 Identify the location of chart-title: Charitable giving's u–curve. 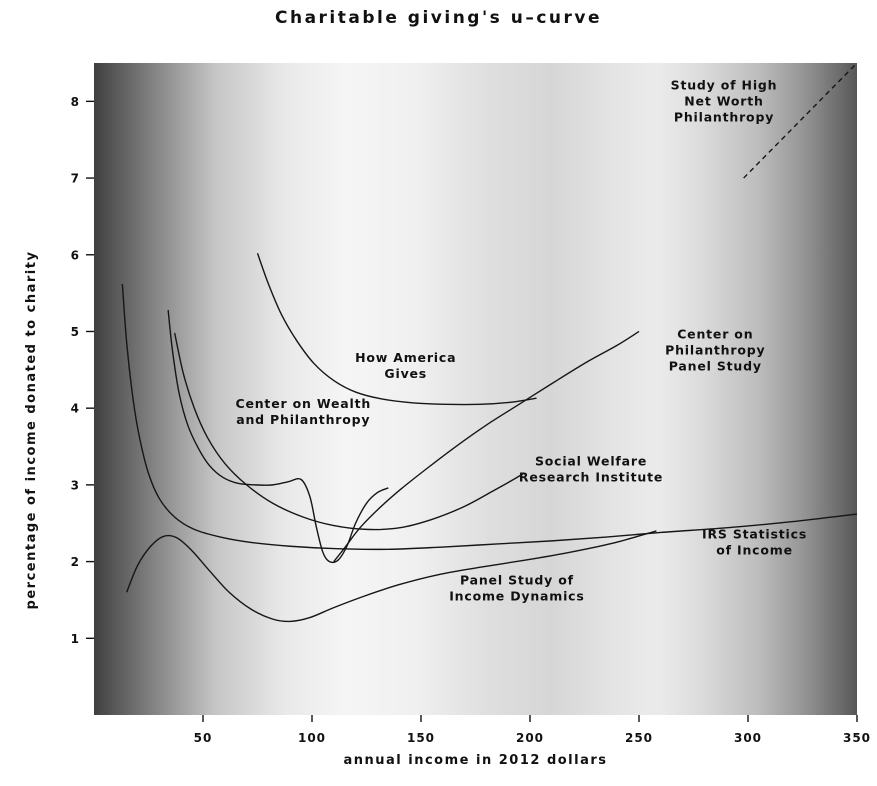
(438, 18).